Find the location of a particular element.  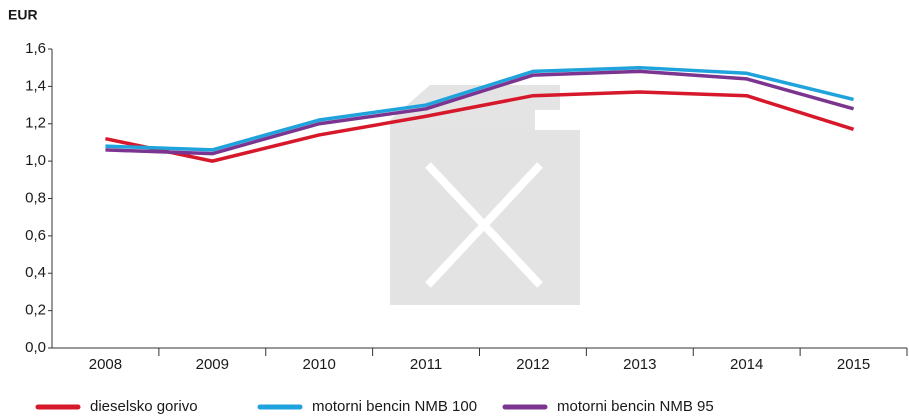

y-tick-label: 0,6 is located at coordinates (35, 235).